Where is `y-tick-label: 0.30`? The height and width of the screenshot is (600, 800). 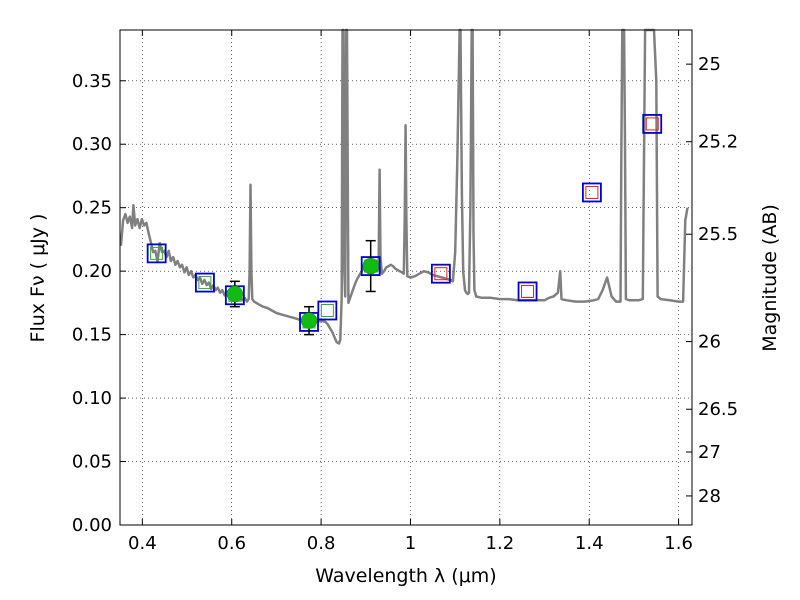
y-tick-label: 0.30 is located at coordinates (92, 144).